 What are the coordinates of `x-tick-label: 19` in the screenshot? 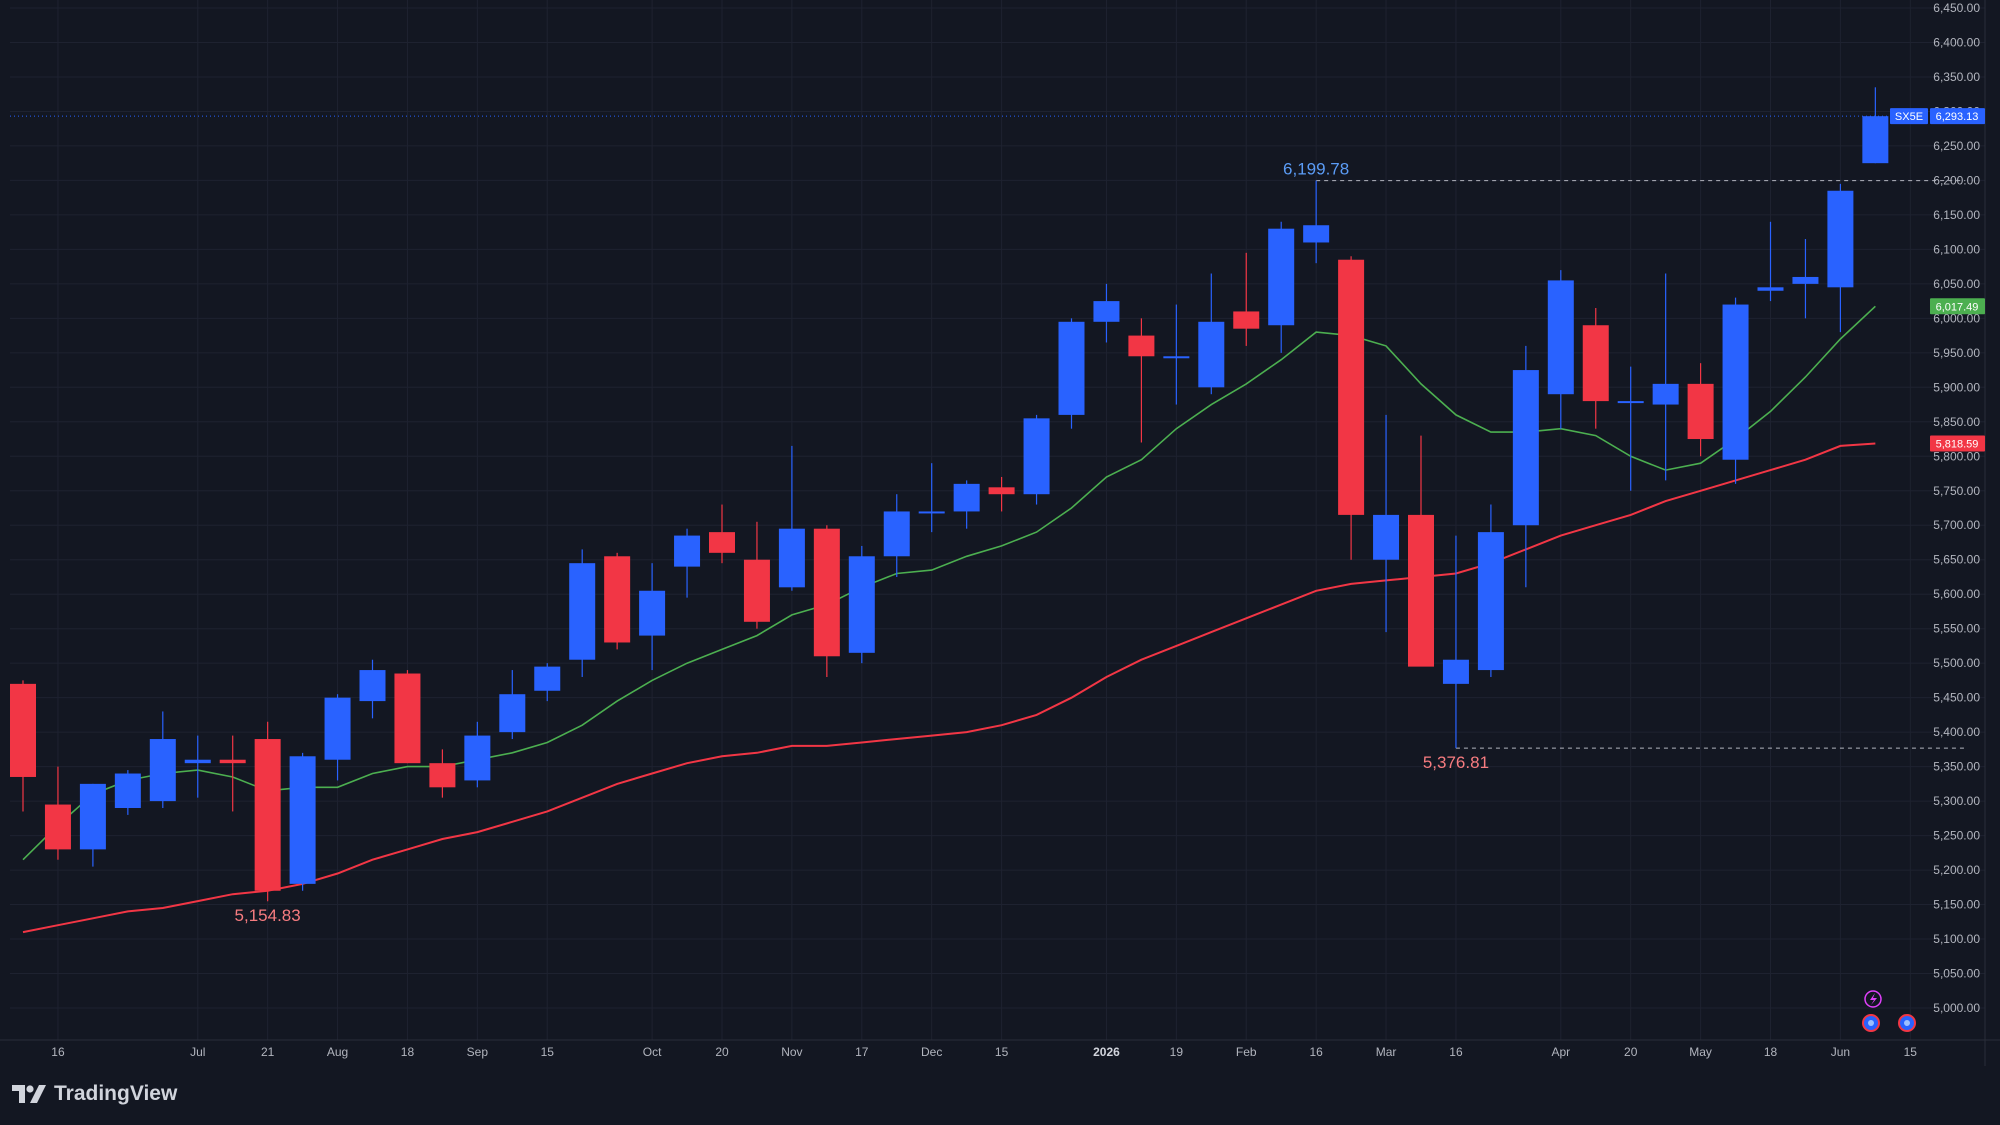 It's located at (1177, 1052).